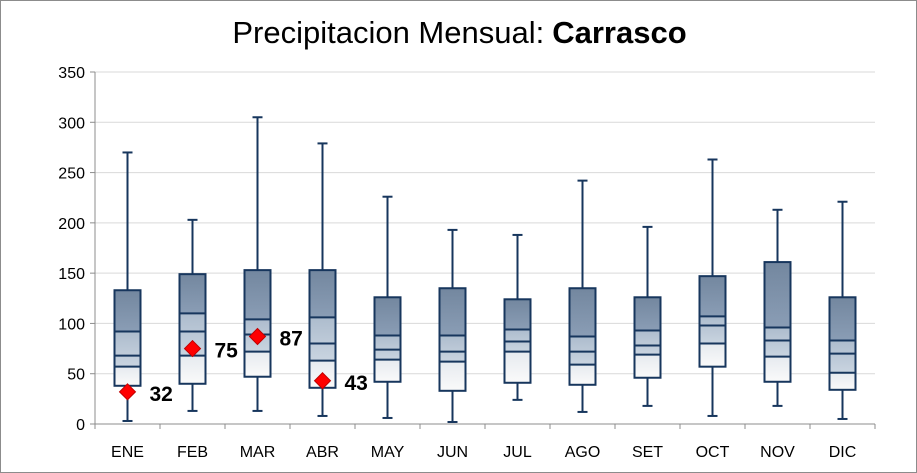  Describe the element at coordinates (127, 376) in the screenshot. I see `segment-p10-p25-ene` at that location.